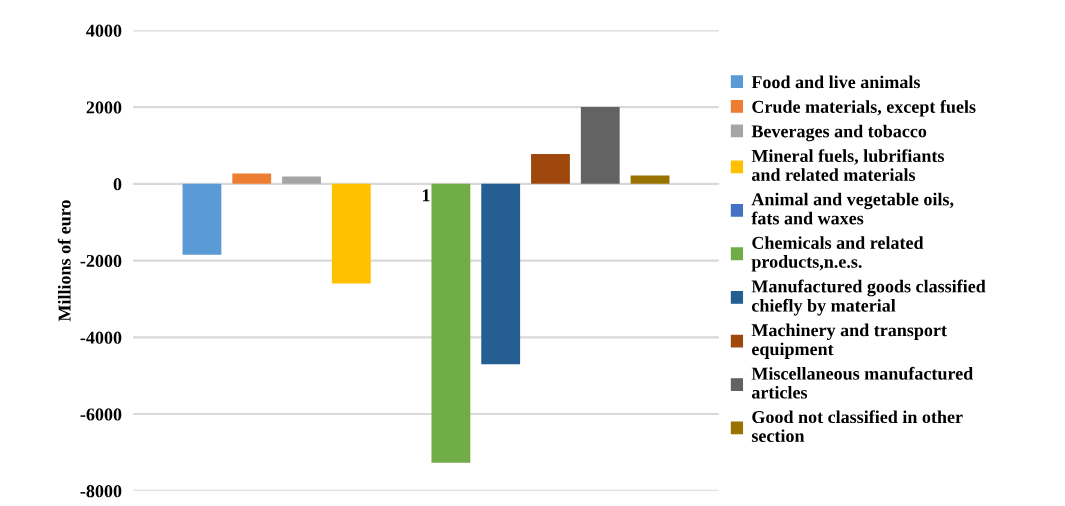 This screenshot has width=1065, height=506. Describe the element at coordinates (101, 261) in the screenshot. I see `y-tick-label: -2000` at that location.